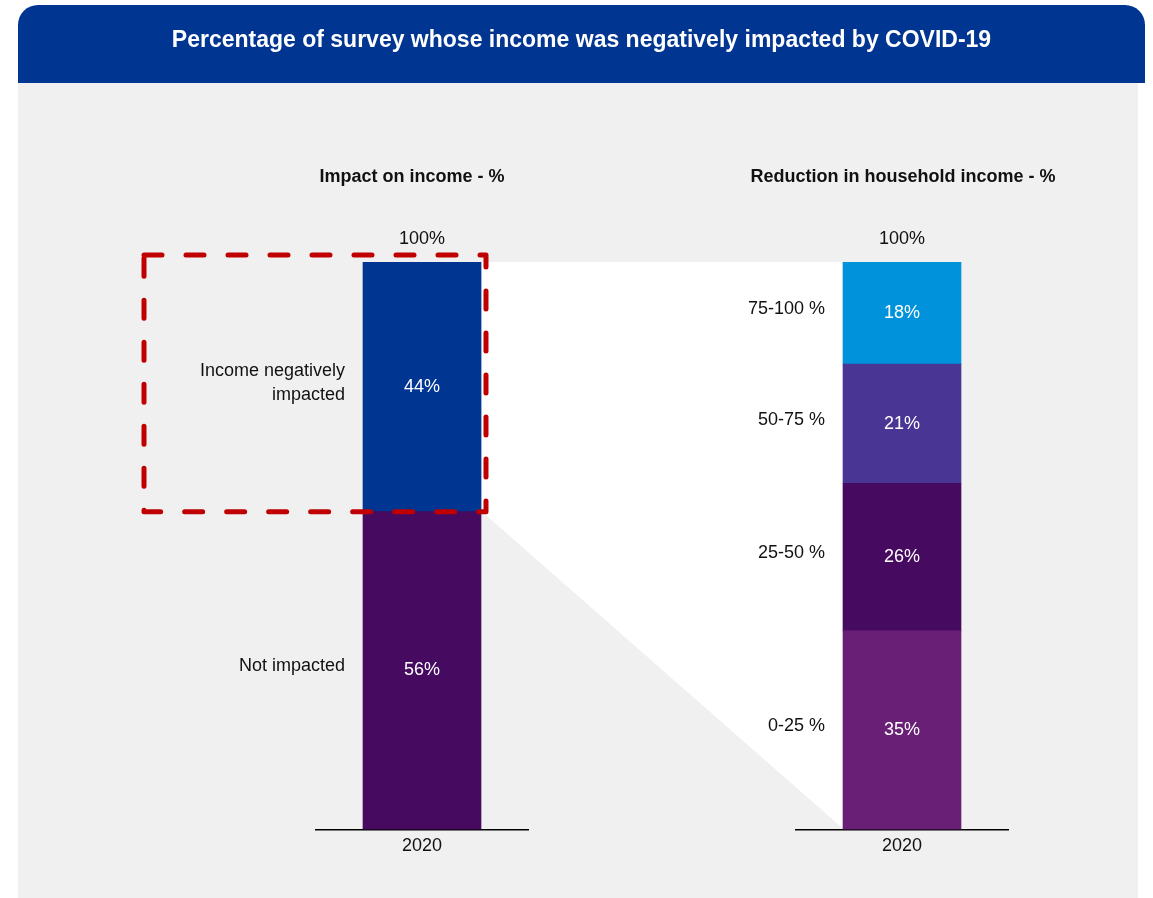  I want to click on data-label: 35%, so click(902, 729).